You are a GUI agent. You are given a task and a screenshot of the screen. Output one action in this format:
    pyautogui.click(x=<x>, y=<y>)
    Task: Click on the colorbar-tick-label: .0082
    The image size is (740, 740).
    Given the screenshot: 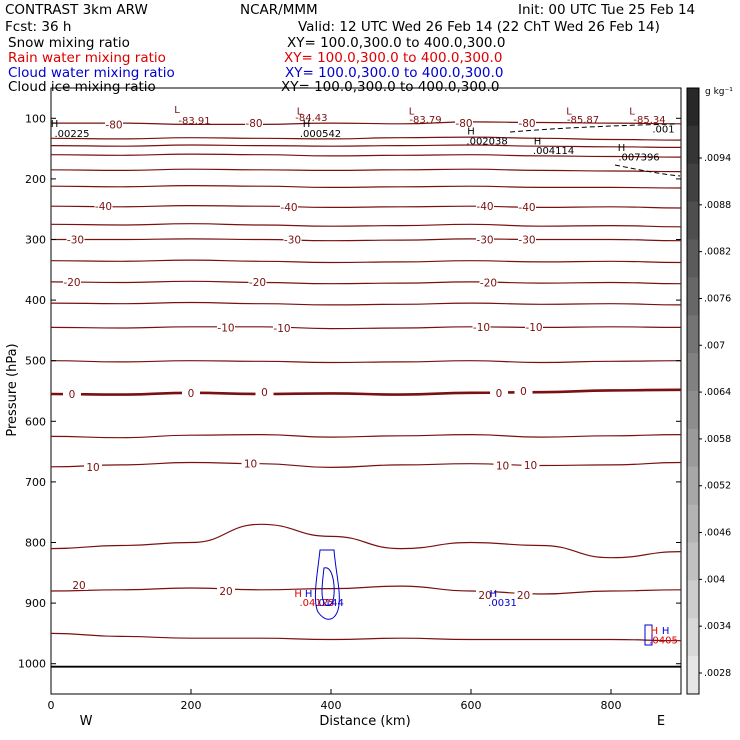 What is the action you would take?
    pyautogui.click(x=717, y=252)
    